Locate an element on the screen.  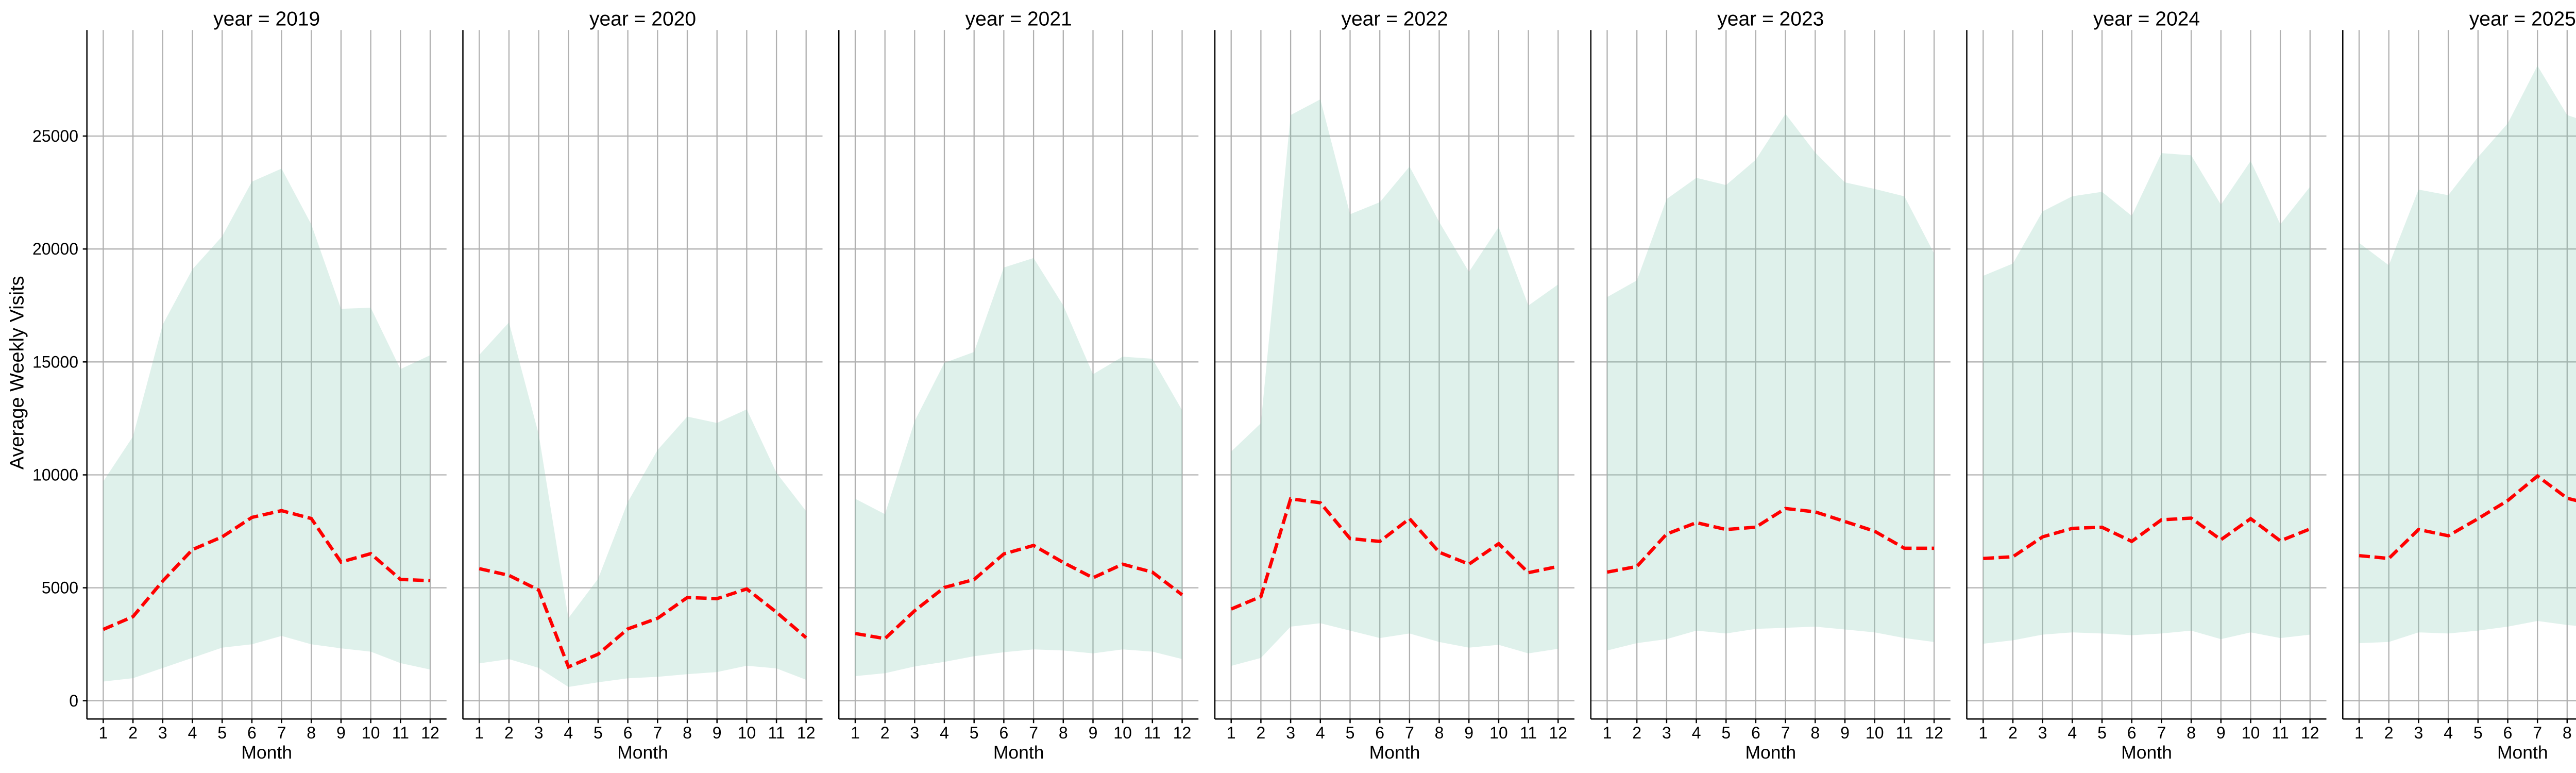
svg-text: year = 2024 is located at coordinates (2146, 19).